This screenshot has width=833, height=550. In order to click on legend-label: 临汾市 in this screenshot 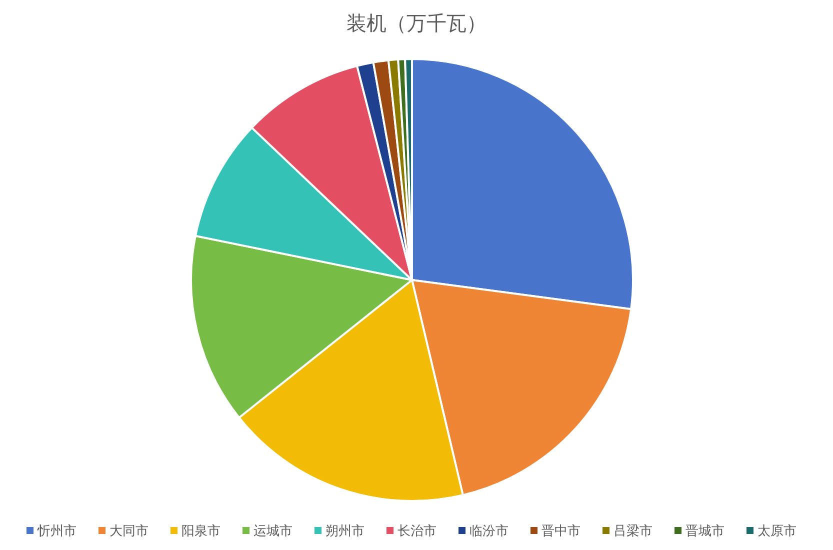, I will do `click(489, 530)`.